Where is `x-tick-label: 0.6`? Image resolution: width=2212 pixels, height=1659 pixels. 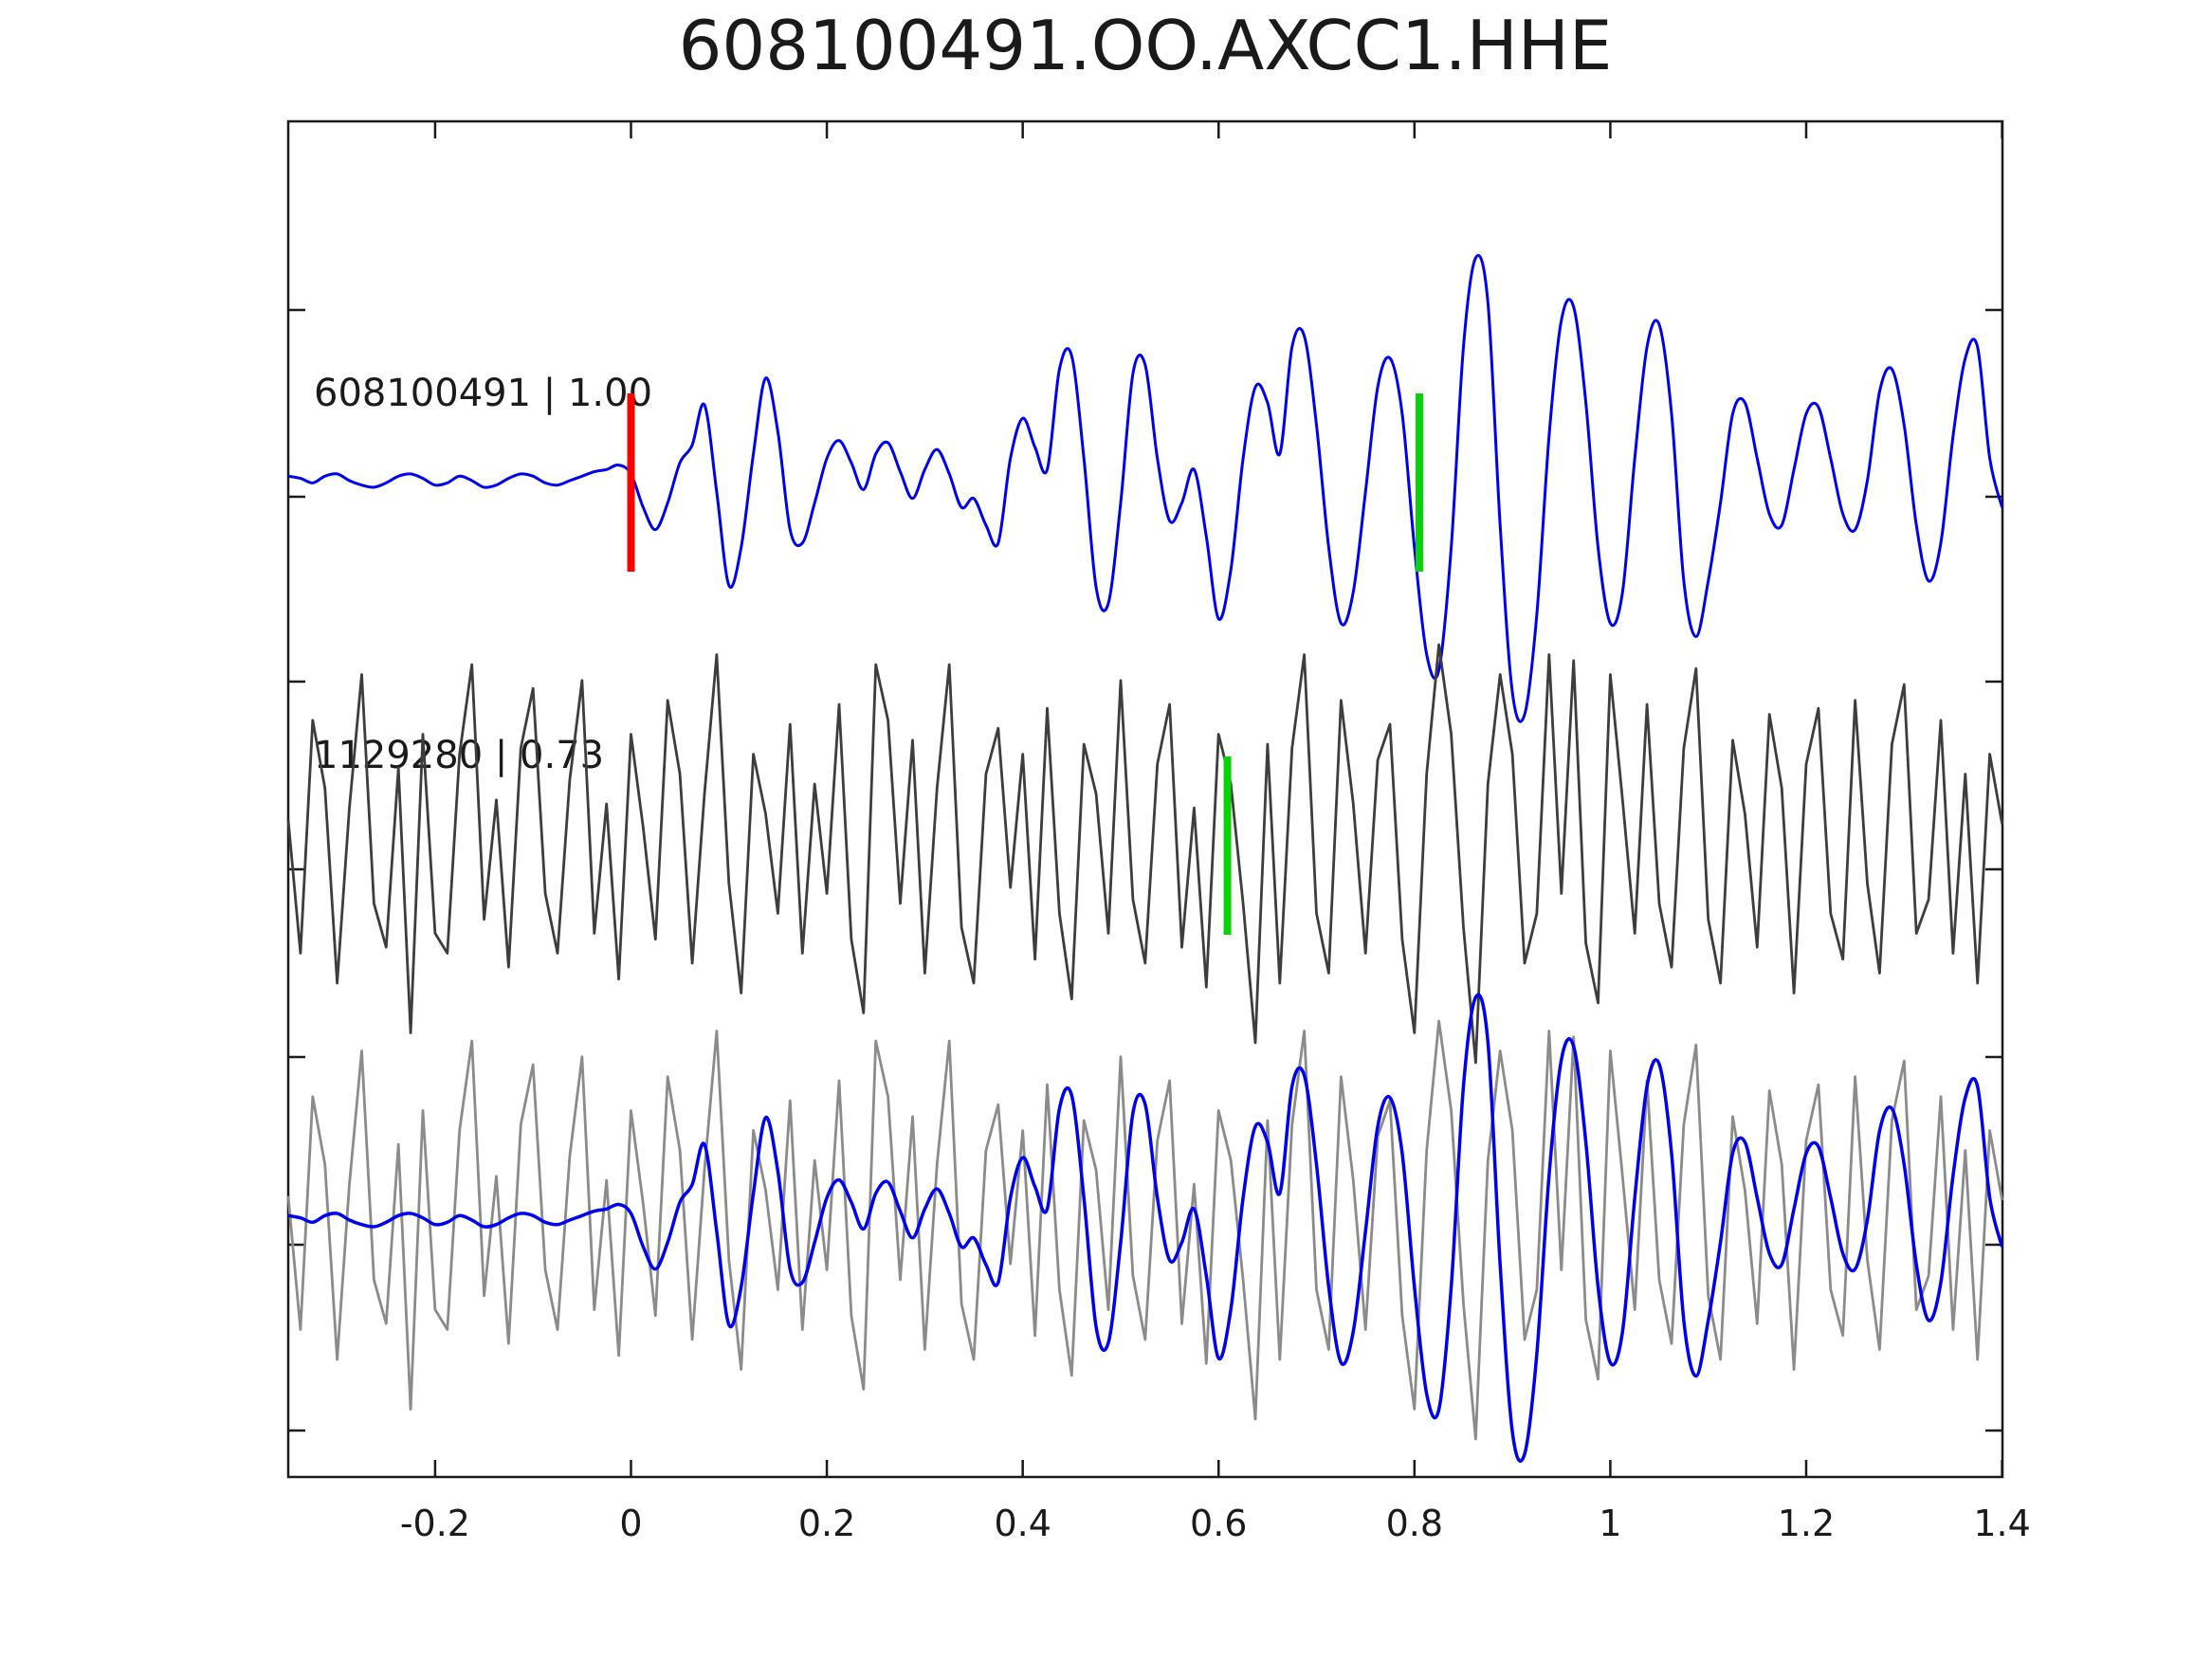 x-tick-label: 0.6 is located at coordinates (1218, 1523).